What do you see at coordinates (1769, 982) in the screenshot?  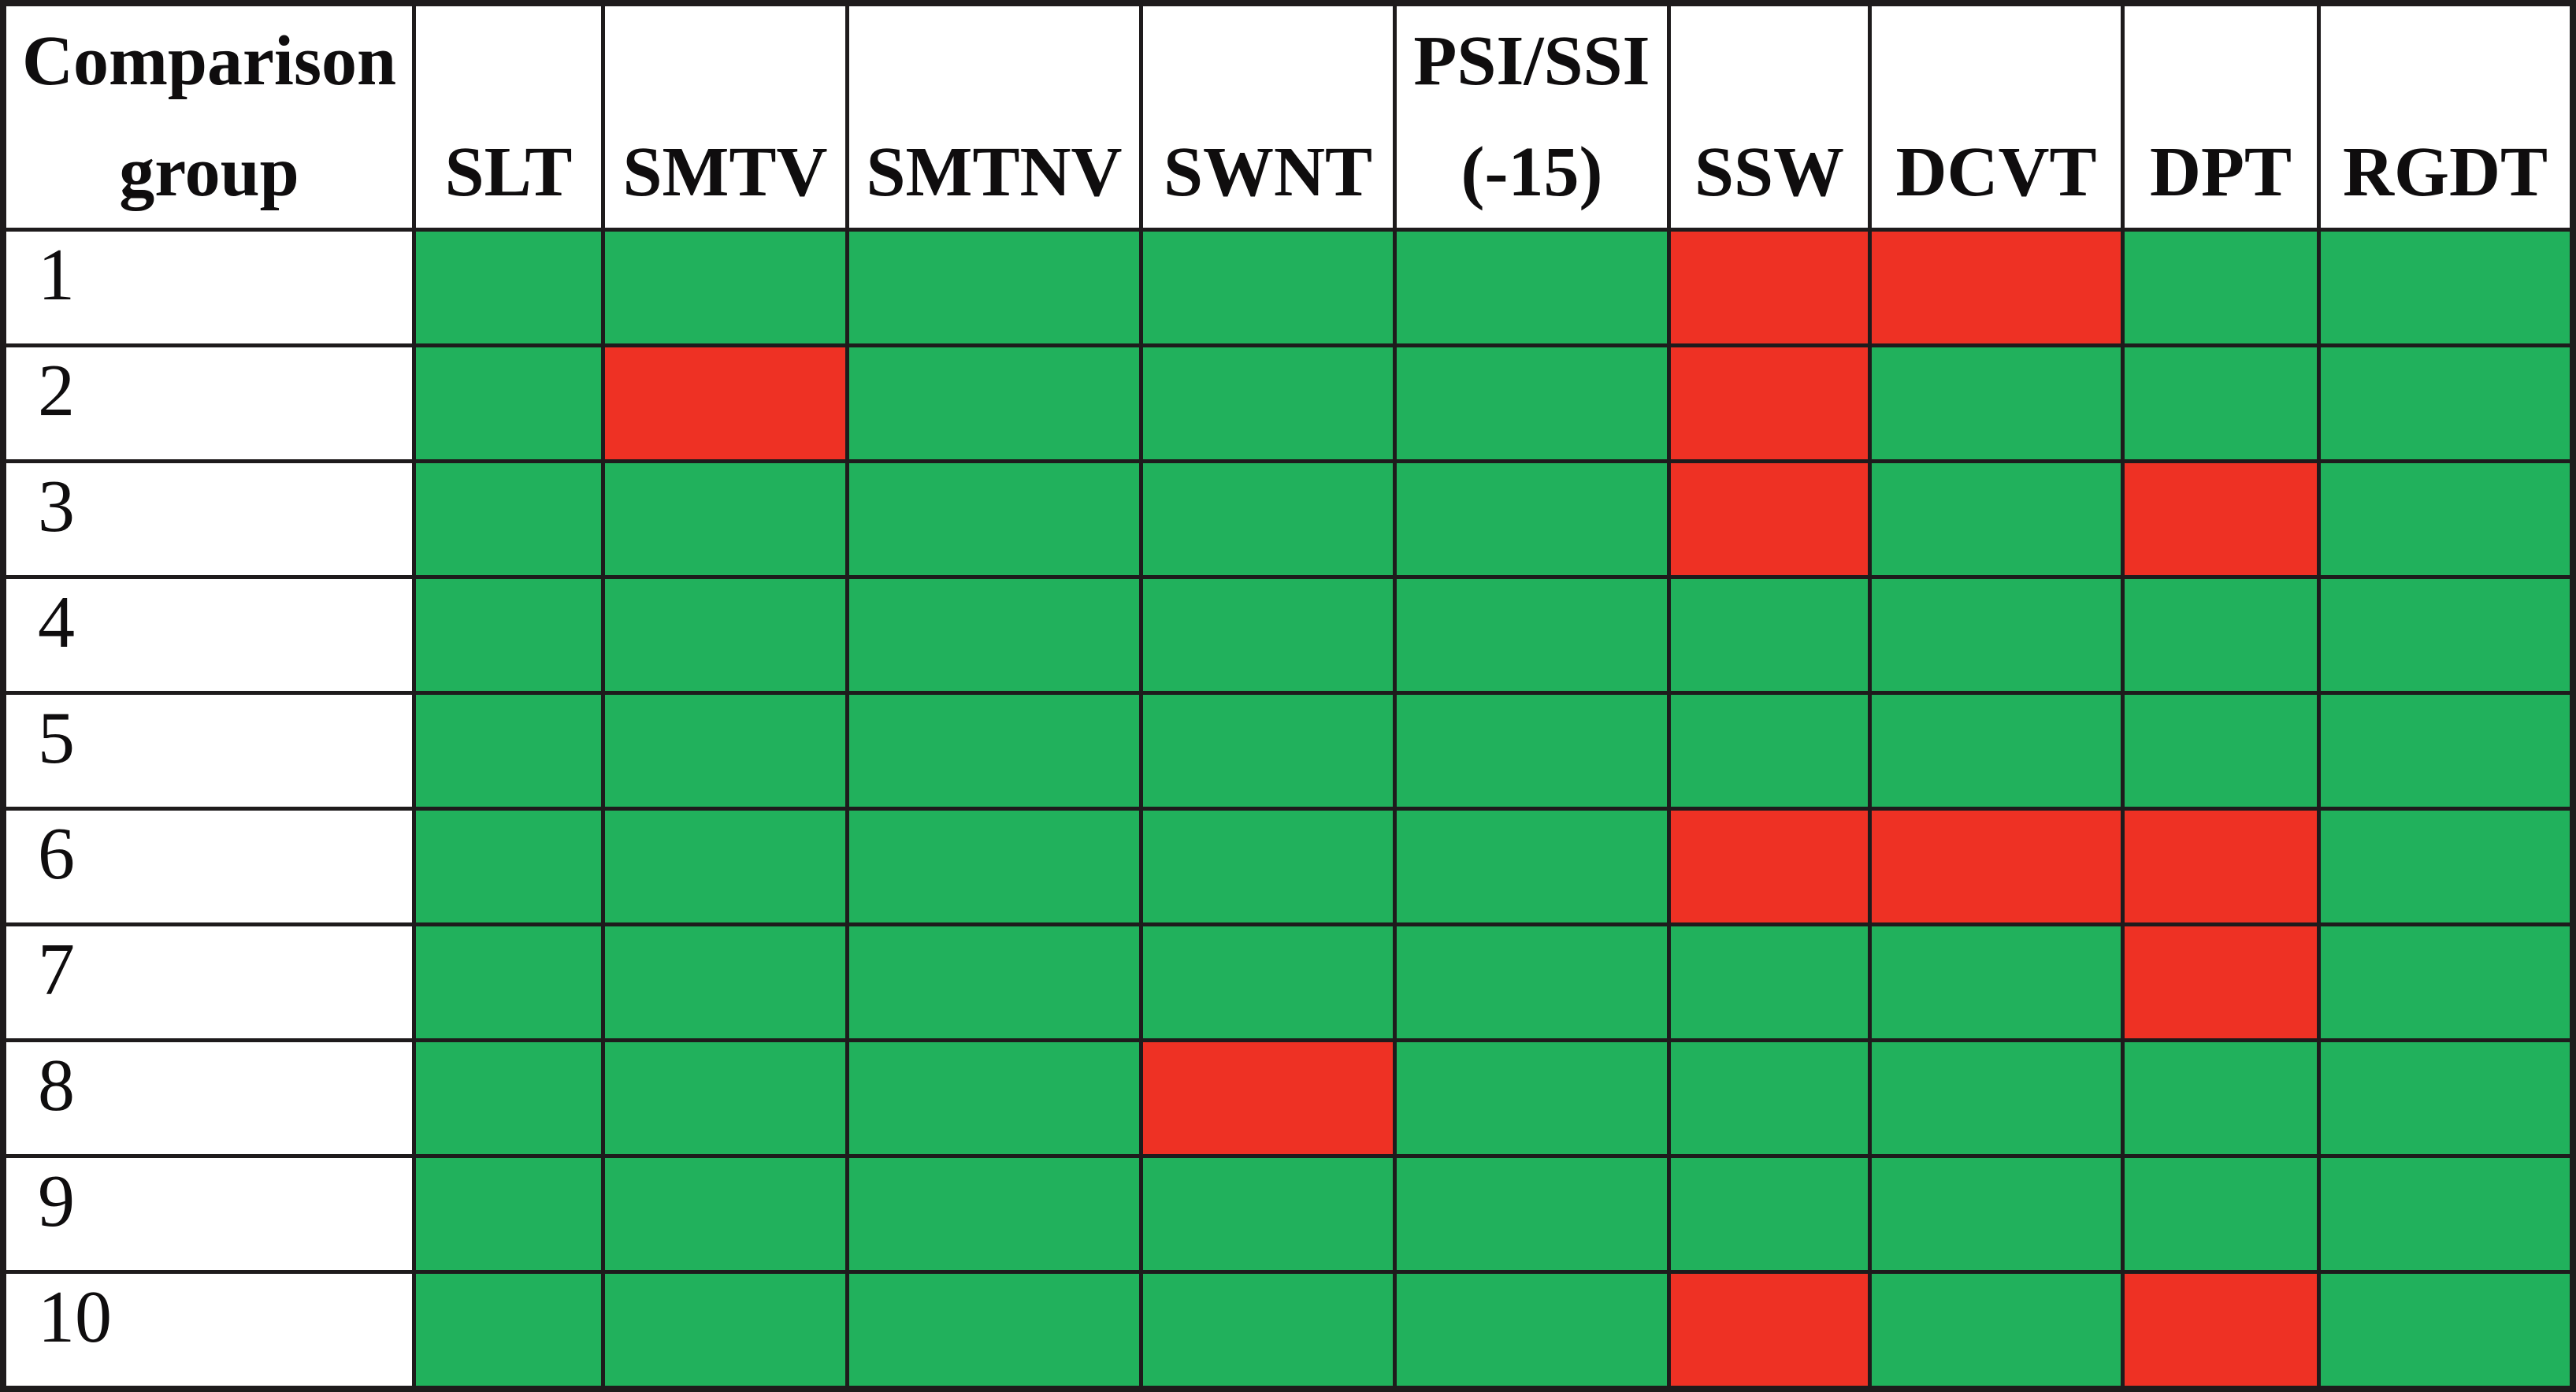 I see `cell-row7-SSW-green` at bounding box center [1769, 982].